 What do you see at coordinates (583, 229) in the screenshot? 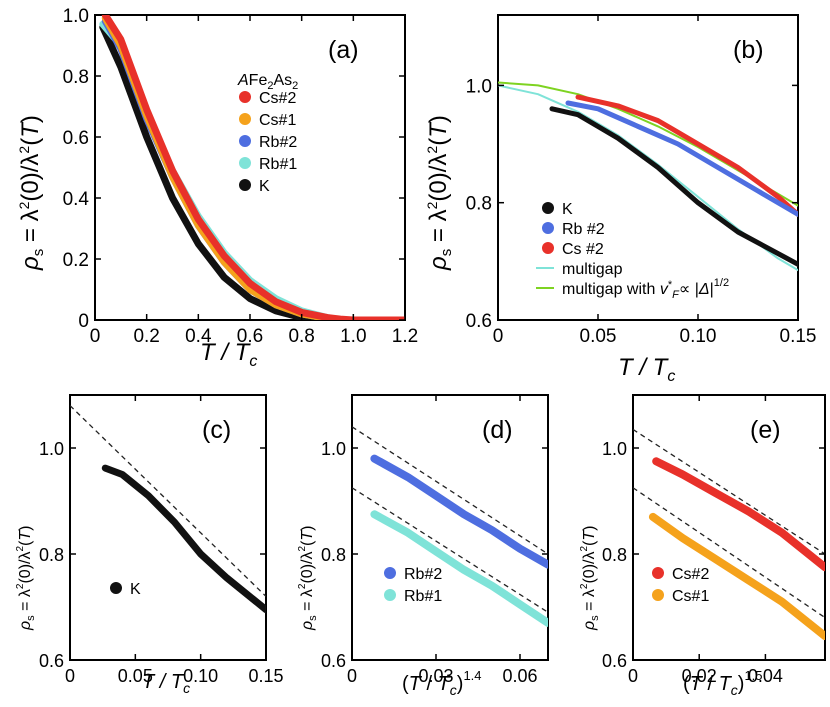
I see `legend-label: Rb #2` at bounding box center [583, 229].